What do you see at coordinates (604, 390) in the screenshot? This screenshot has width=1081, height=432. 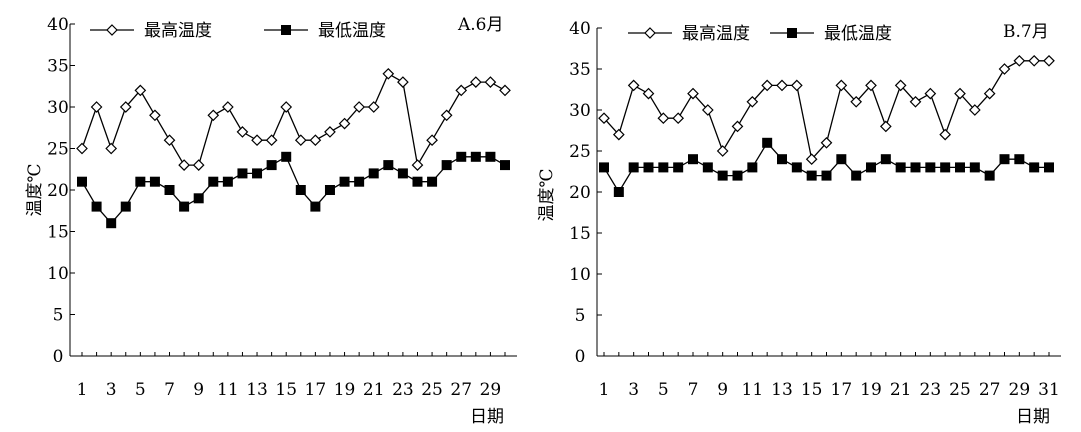 I see `x-tick-label: 1` at bounding box center [604, 390].